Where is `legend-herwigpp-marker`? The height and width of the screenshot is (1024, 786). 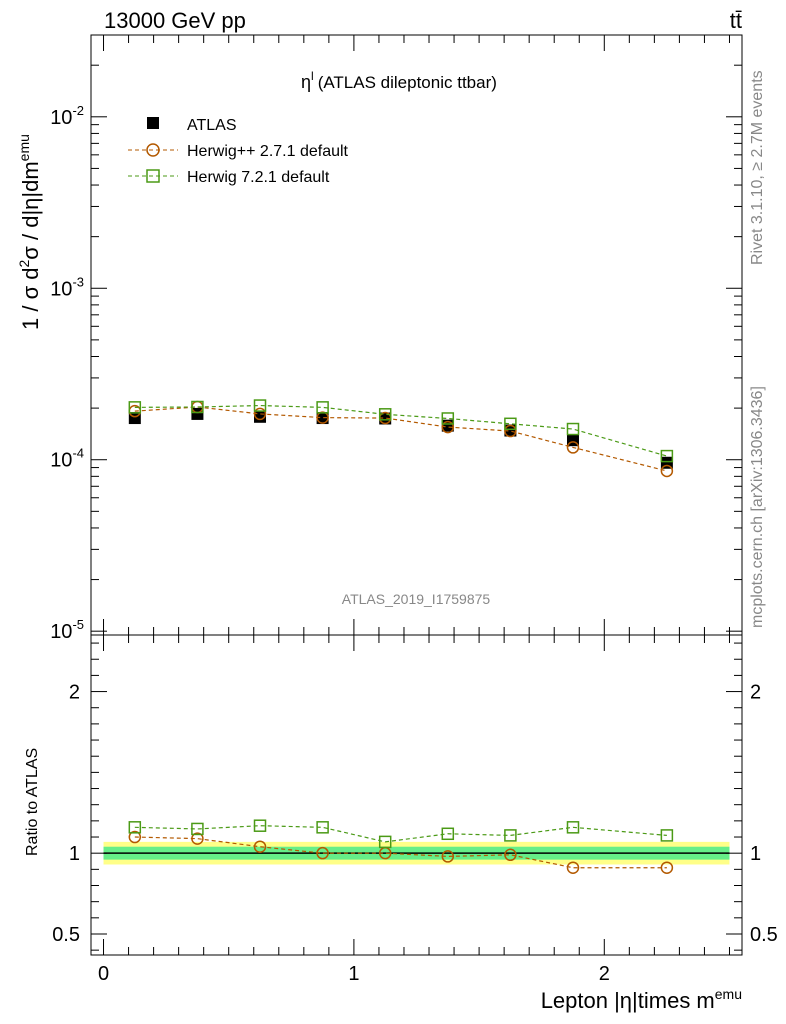 legend-herwigpp-marker is located at coordinates (153, 150).